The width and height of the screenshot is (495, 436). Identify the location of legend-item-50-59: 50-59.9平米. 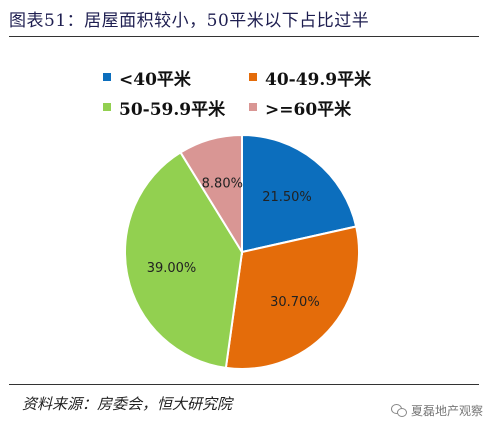
(176, 107).